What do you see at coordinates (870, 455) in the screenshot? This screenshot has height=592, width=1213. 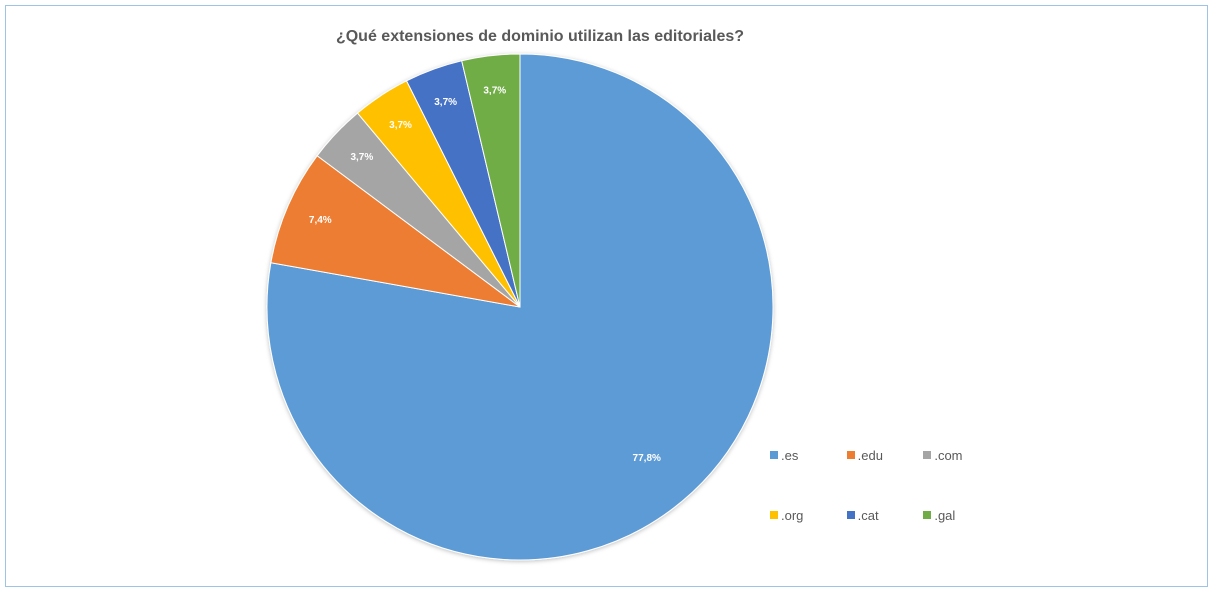 I see `legend-label: .edu` at bounding box center [870, 455].